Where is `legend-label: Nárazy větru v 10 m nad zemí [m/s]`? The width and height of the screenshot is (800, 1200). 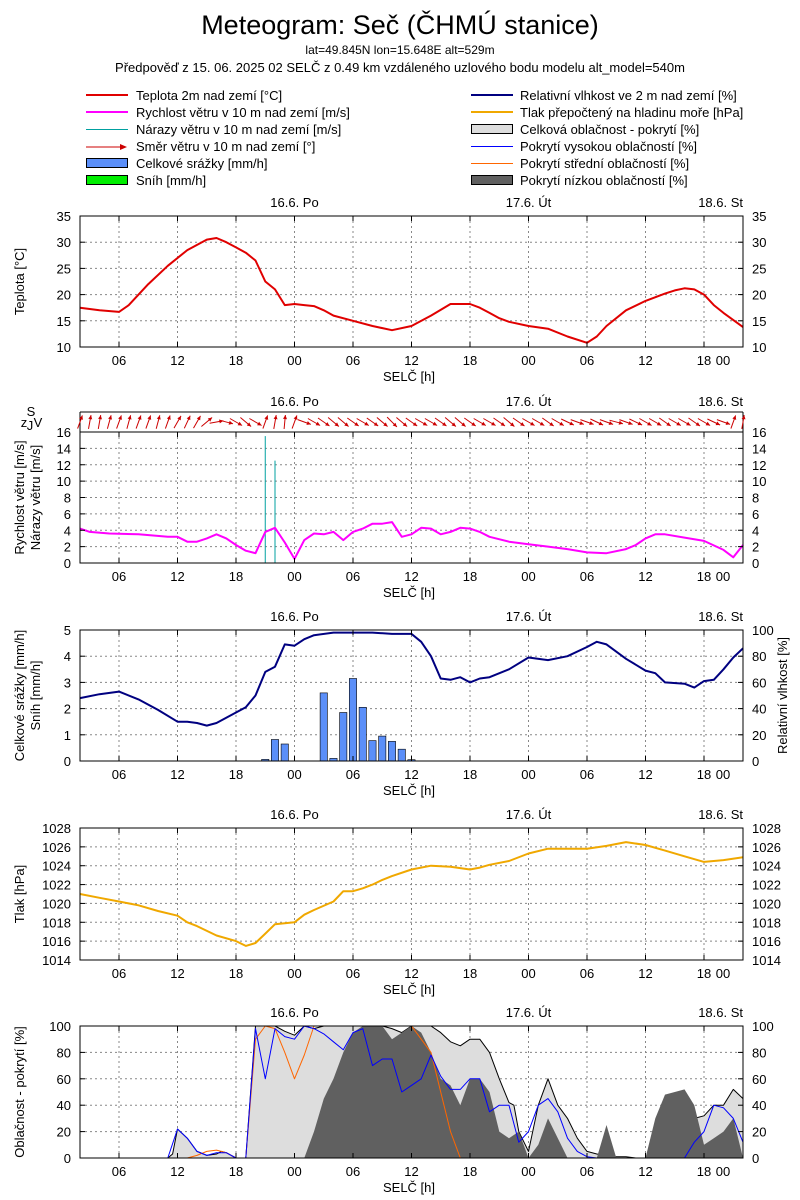
legend-label: Nárazy větru v 10 m nad zemí [m/s] is located at coordinates (239, 129).